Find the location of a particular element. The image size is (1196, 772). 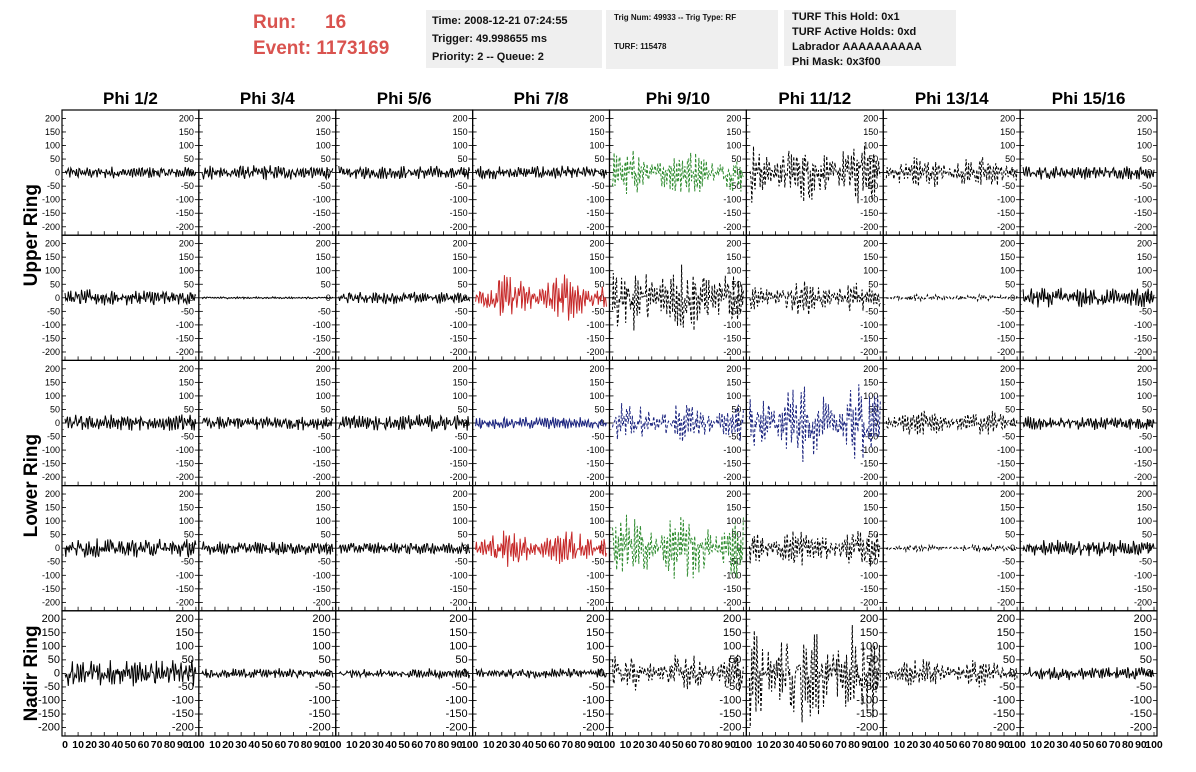

column-header: Phi 1/2 is located at coordinates (130, 98).